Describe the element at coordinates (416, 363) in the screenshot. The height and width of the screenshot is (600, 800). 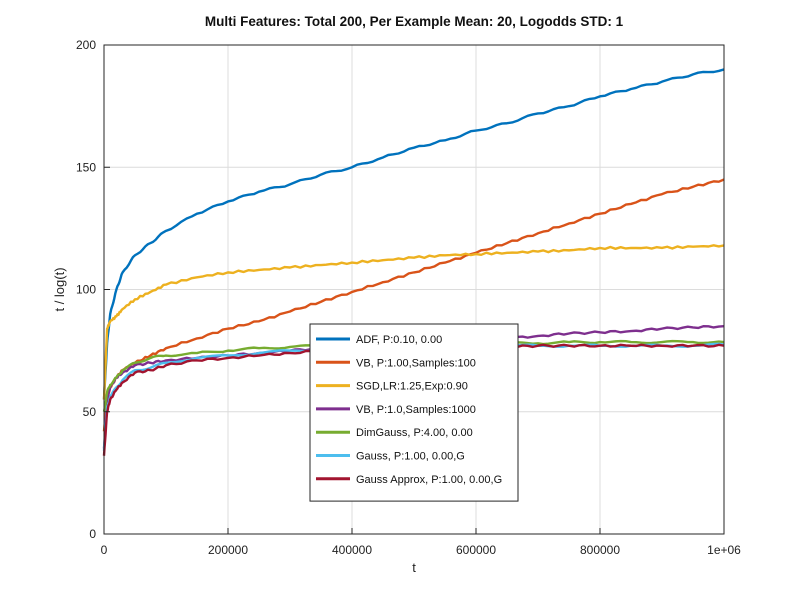
I see `legend-entry-label: VB, P:1.00,Samples:100` at that location.